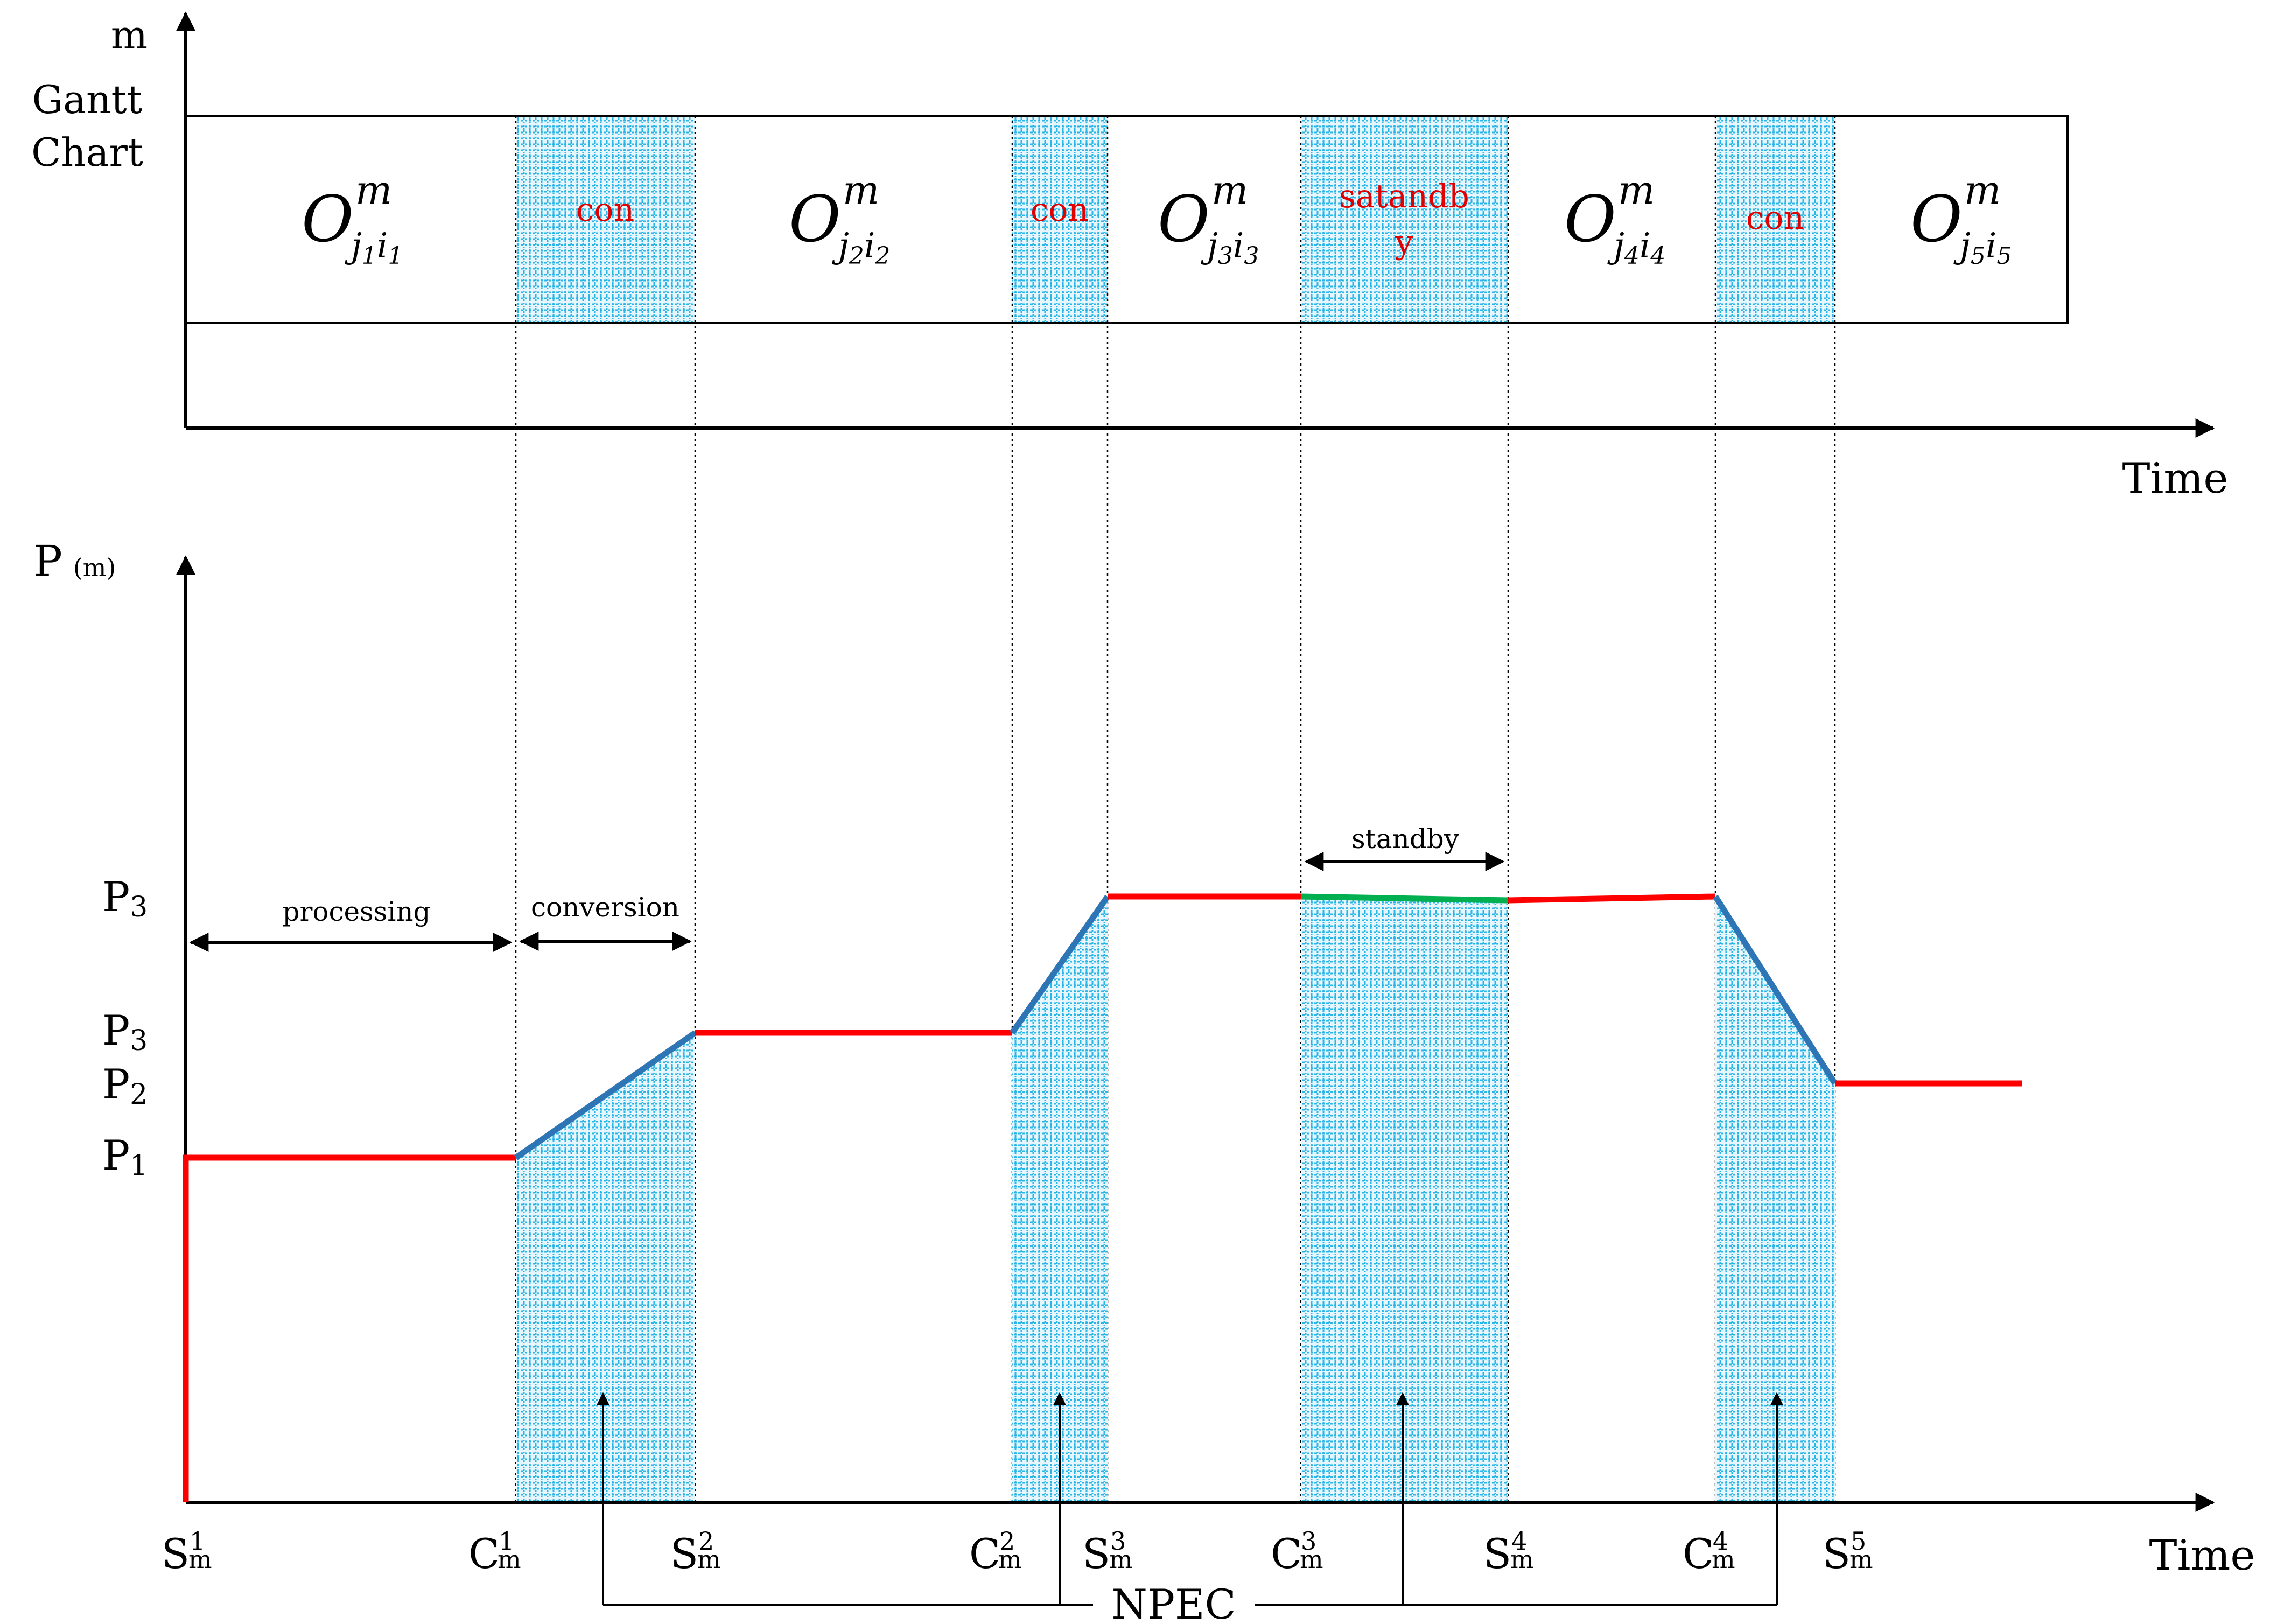  Describe the element at coordinates (1173, 1602) in the screenshot. I see `npec-label: NPEC` at that location.